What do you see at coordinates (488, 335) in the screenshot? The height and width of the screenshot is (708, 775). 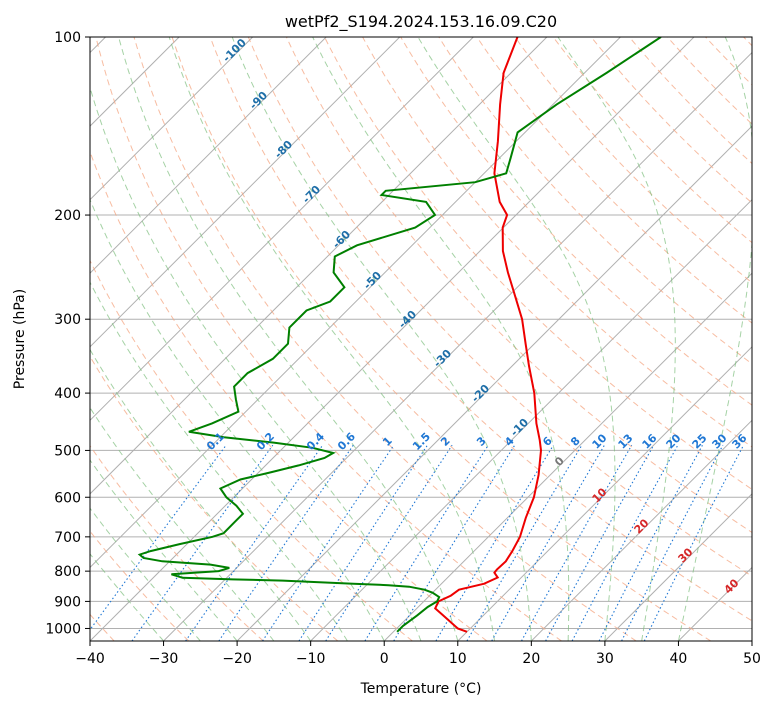 I see `temperature-profile-line` at bounding box center [488, 335].